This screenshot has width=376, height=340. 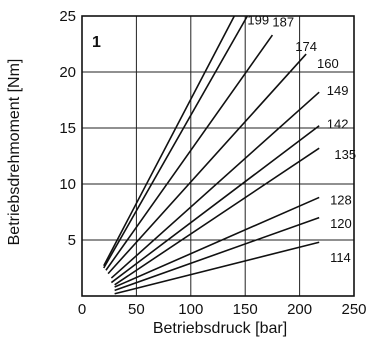 What do you see at coordinates (14, 152) in the screenshot?
I see `y-axis-title: Betriebsdrehmoment [Nm]` at bounding box center [14, 152].